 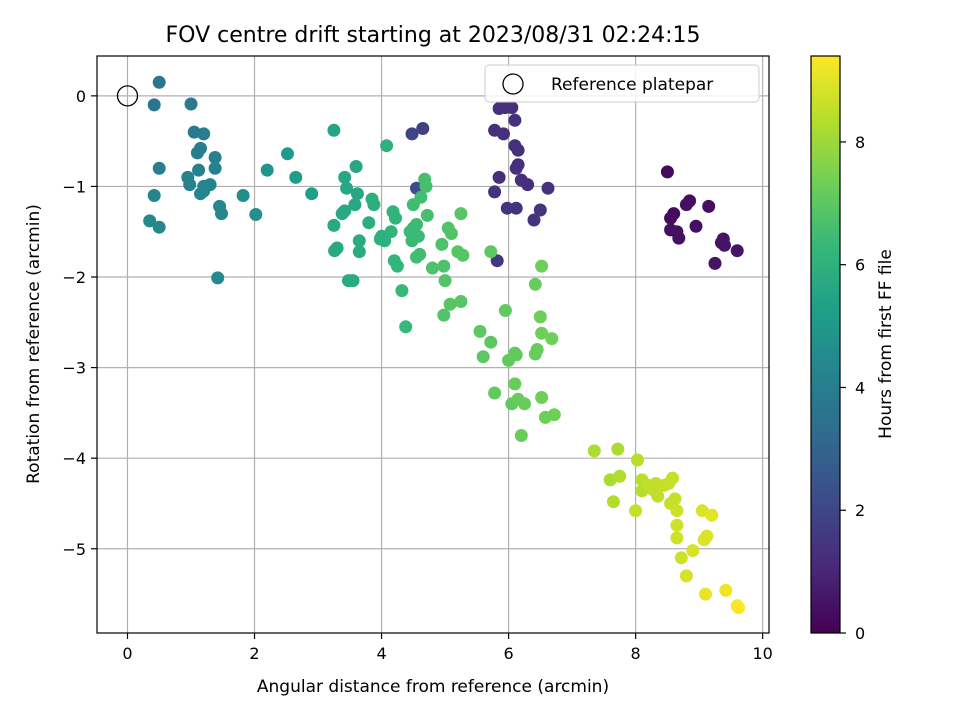 What do you see at coordinates (860, 387) in the screenshot?
I see `colorbar-tick-label: 4` at bounding box center [860, 387].